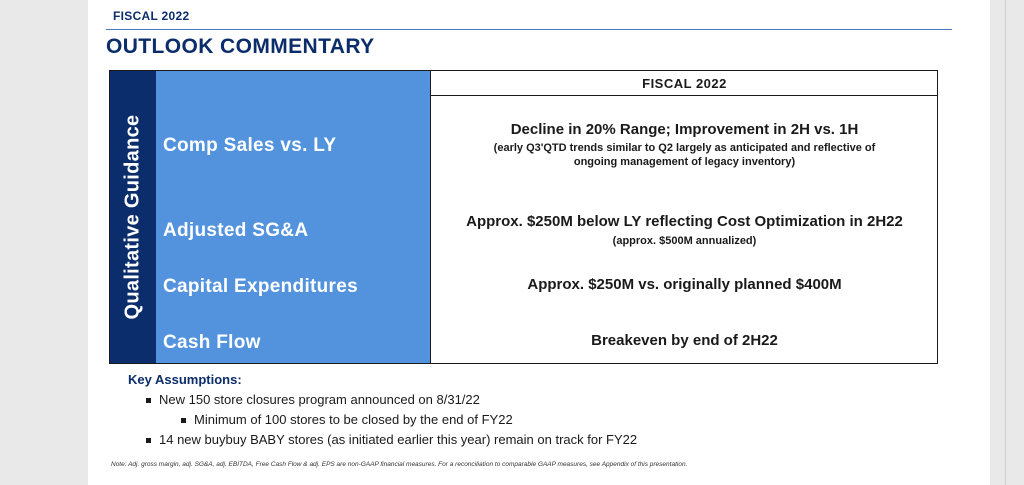 This screenshot has height=485, width=1024. I want to click on title-divider, so click(529, 29).